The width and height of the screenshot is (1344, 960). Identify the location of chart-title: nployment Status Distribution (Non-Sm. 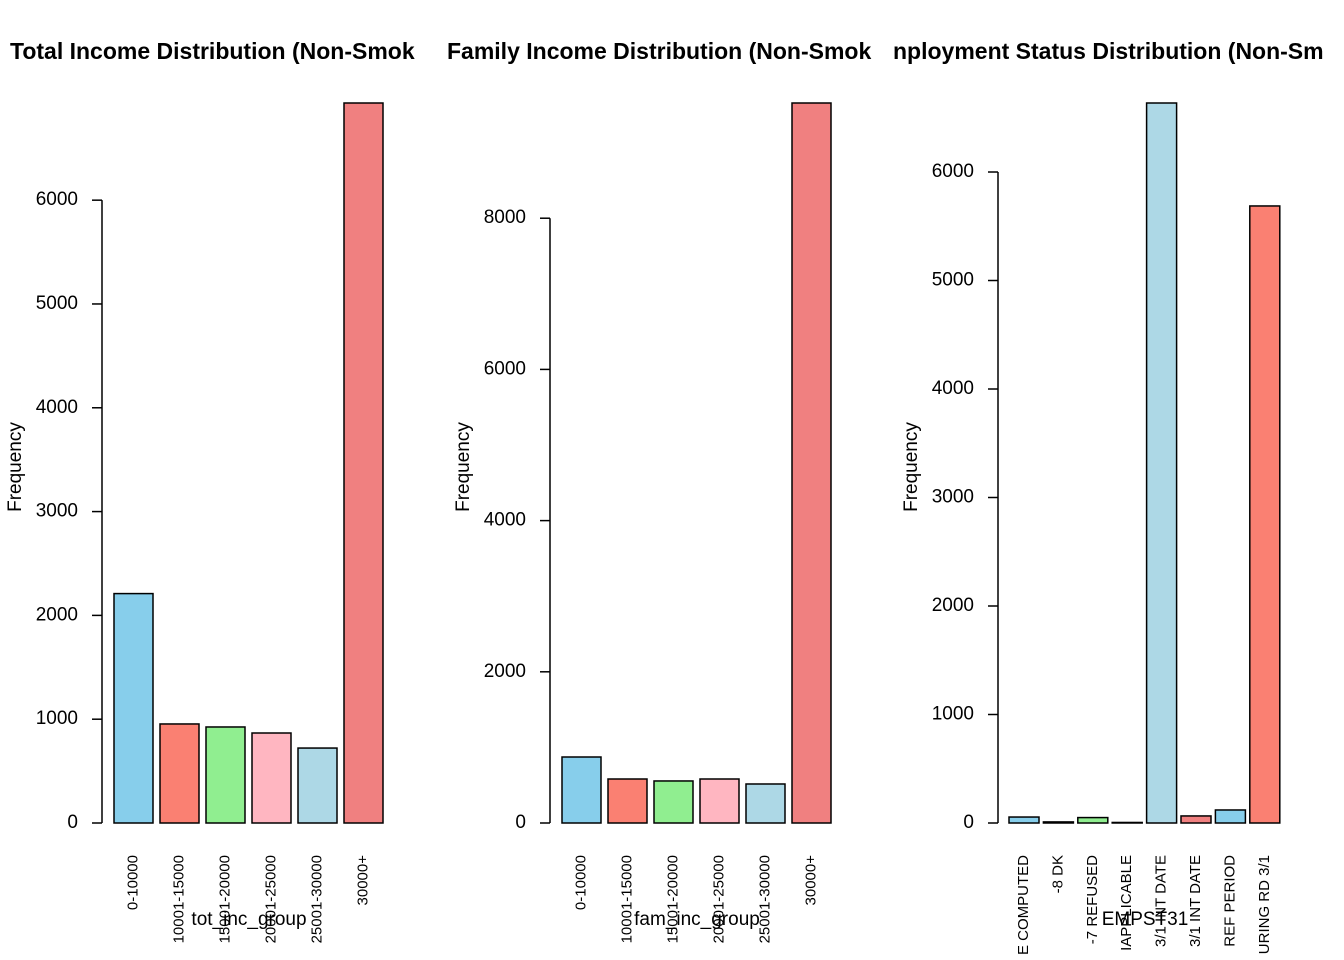
(1108, 51).